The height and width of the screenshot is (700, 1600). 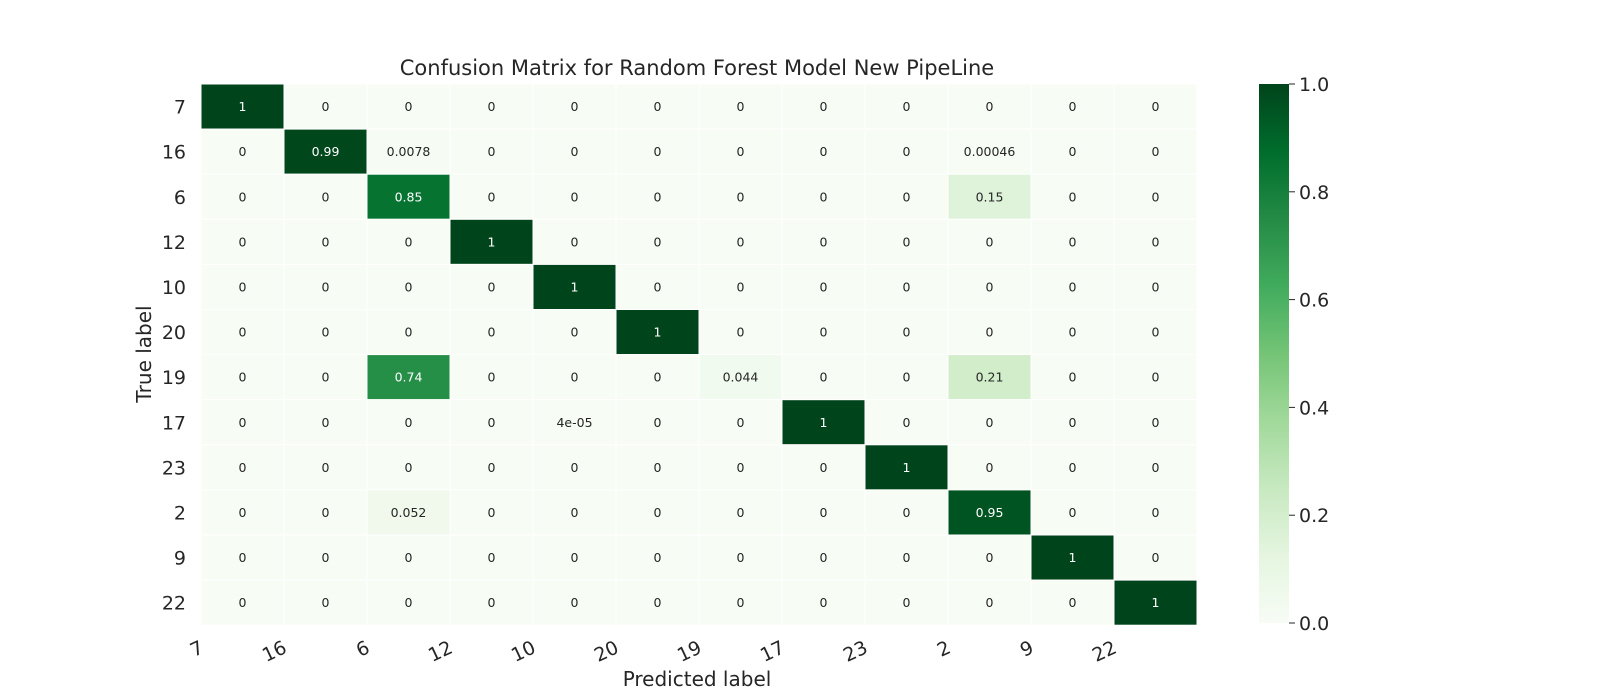 I want to click on y-tick-label: 2, so click(x=180, y=513).